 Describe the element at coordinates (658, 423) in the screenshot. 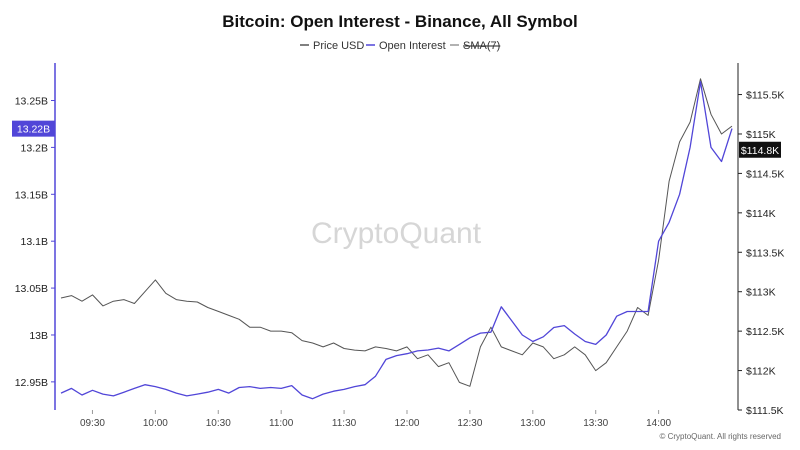

I see `x-tick-label: 14:00` at that location.